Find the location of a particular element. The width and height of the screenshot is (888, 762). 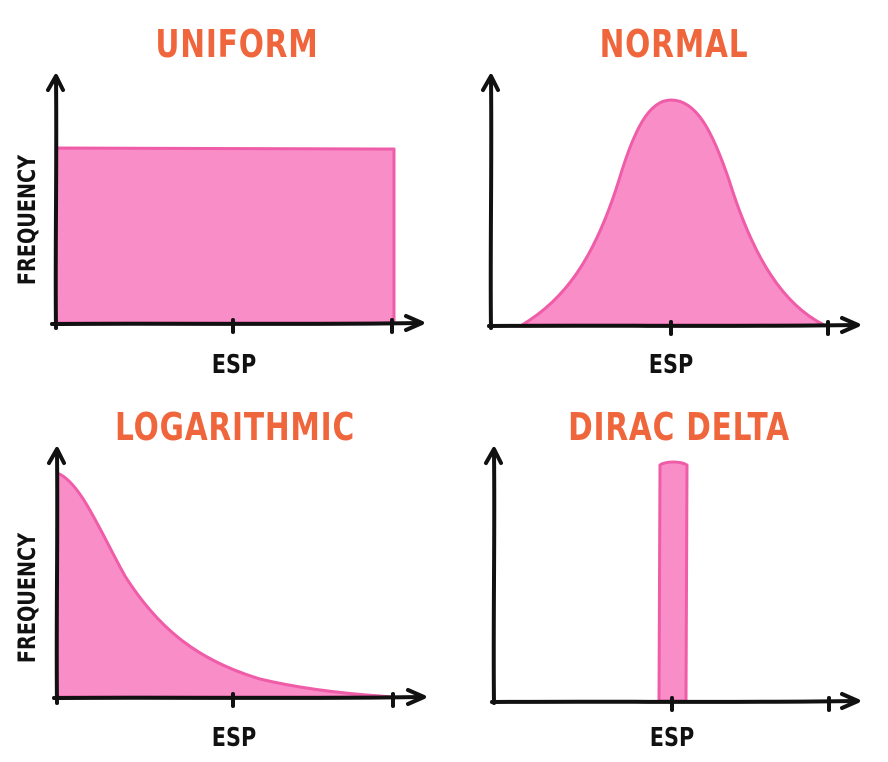

normal-plot is located at coordinates (670, 205).